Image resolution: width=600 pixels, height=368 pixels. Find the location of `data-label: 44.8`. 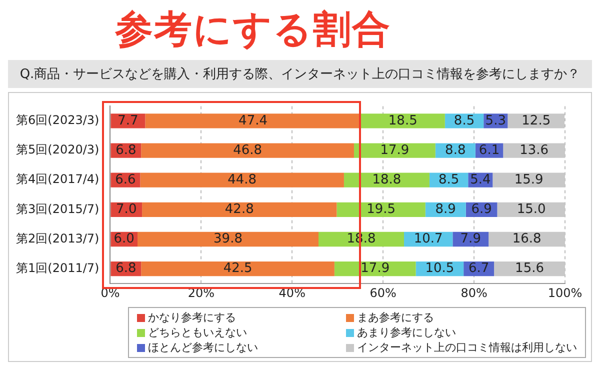

data-label: 44.8 is located at coordinates (242, 180).